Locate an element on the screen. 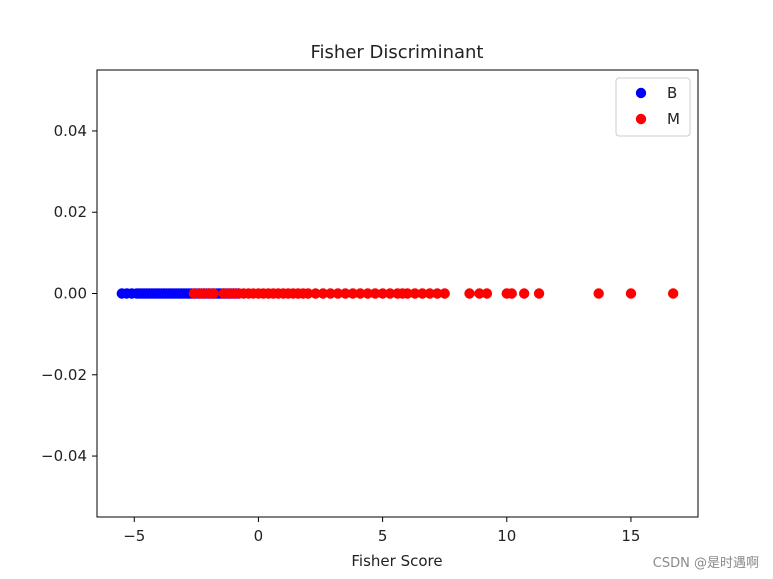 The image size is (773, 579). legend: BM is located at coordinates (653, 107).